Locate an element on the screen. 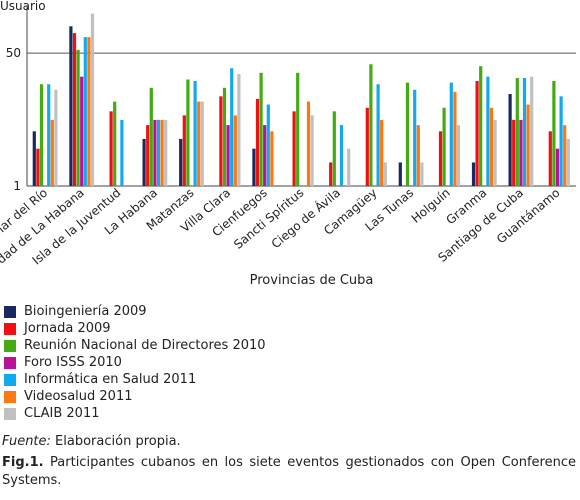 Image resolution: width=580 pixels, height=500 pixels. source-note: Fuente: Elaboración propia. is located at coordinates (91, 441).